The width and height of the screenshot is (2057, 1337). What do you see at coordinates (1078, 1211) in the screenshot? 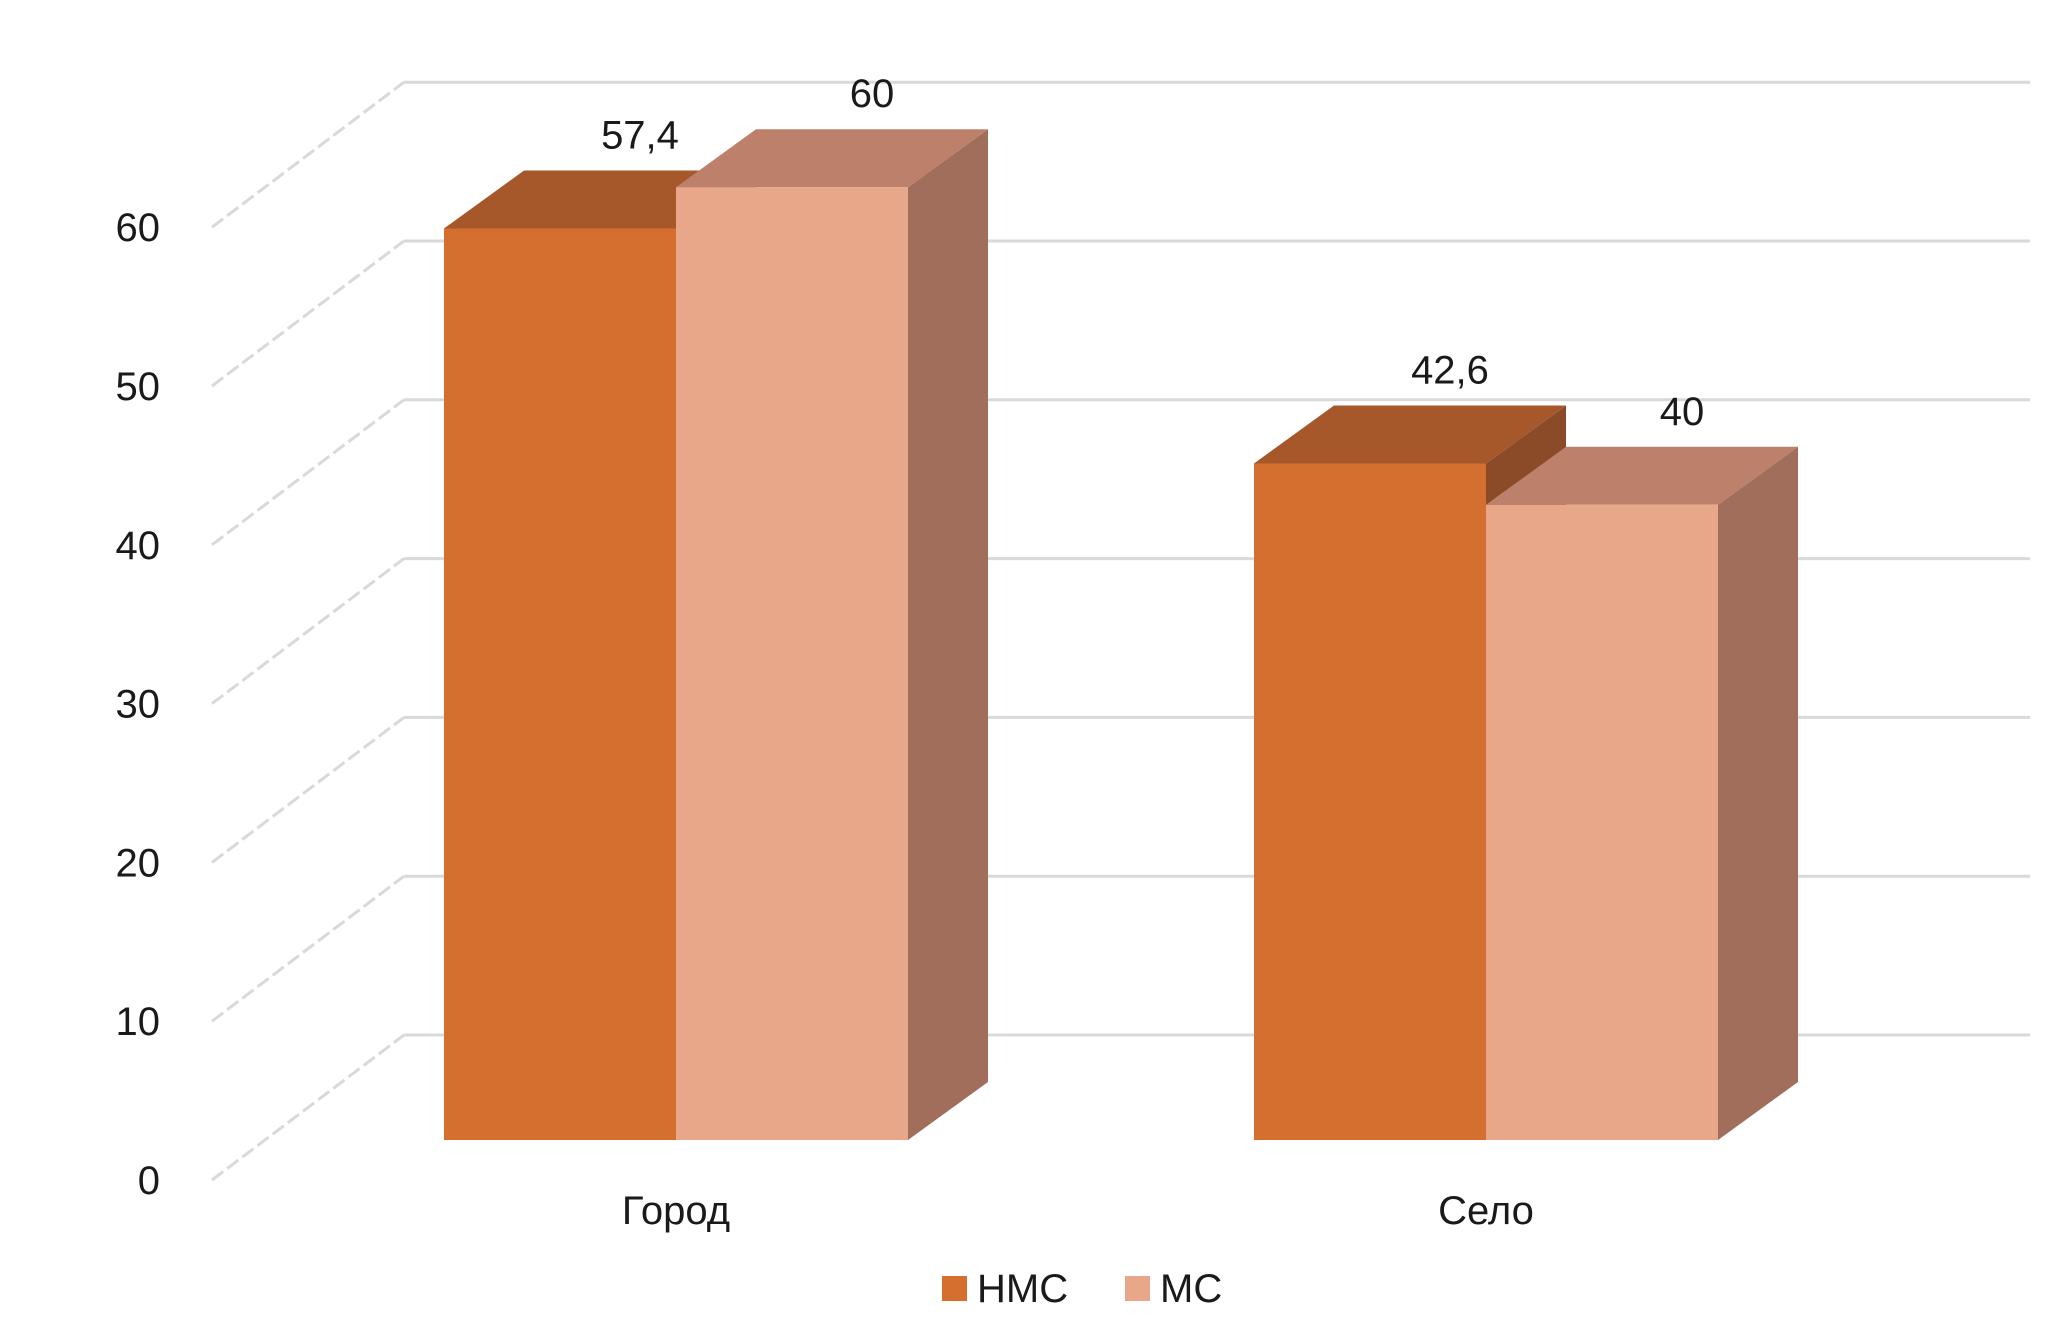
I see `x-axis: Город Село` at bounding box center [1078, 1211].